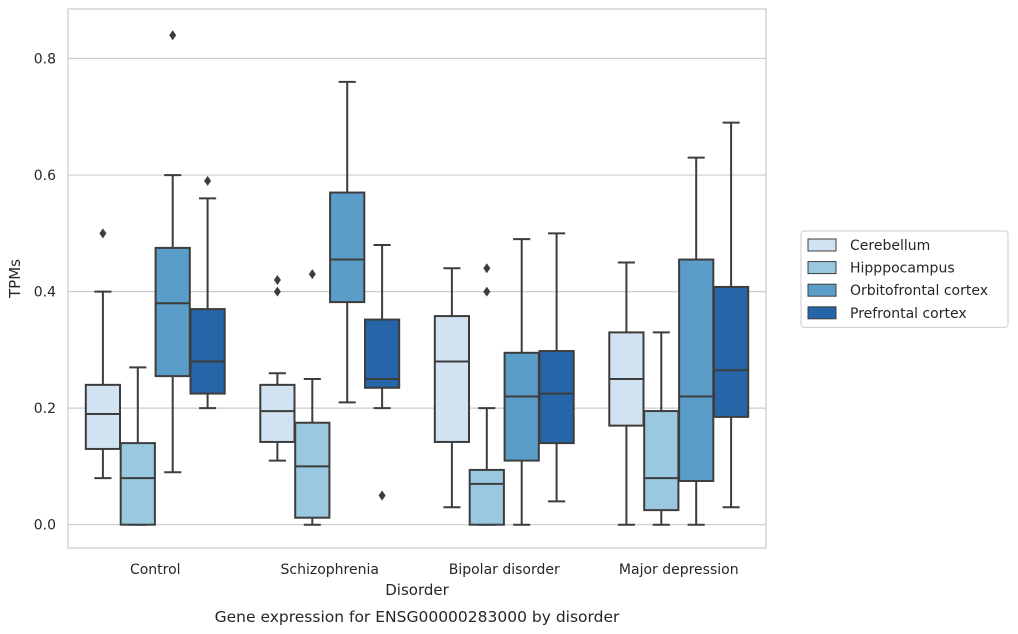 This screenshot has width=1018, height=634. Describe the element at coordinates (679, 570) in the screenshot. I see `x-tick-label: Major depression` at that location.